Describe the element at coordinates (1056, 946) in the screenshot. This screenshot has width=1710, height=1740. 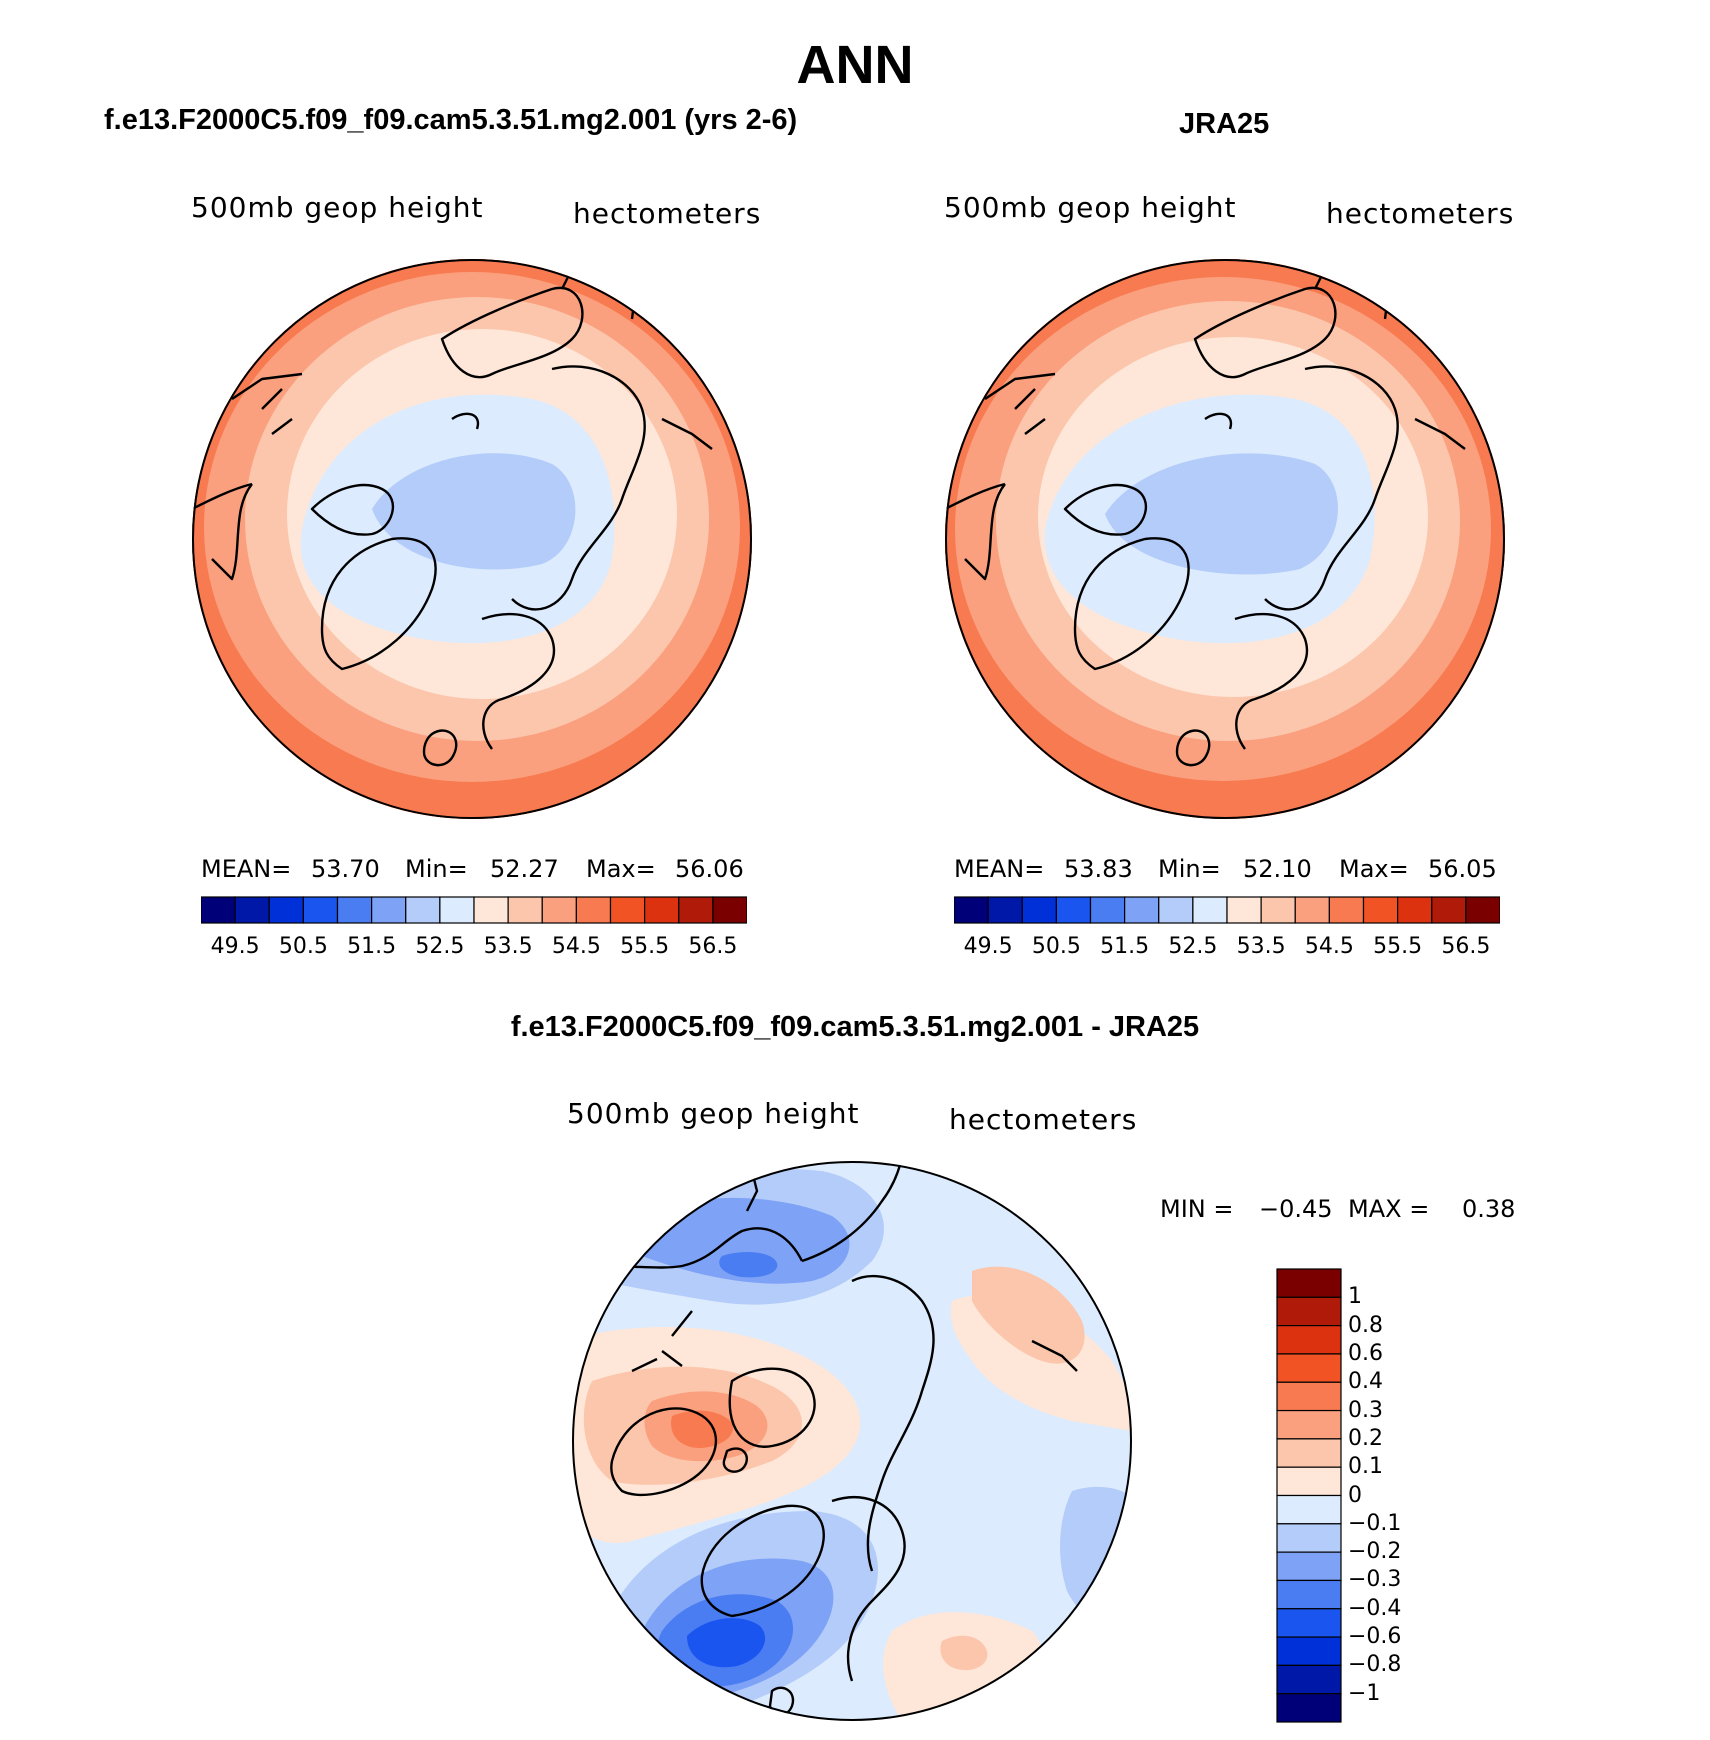
I see `right-colorbar-tick-label: 50.5` at that location.